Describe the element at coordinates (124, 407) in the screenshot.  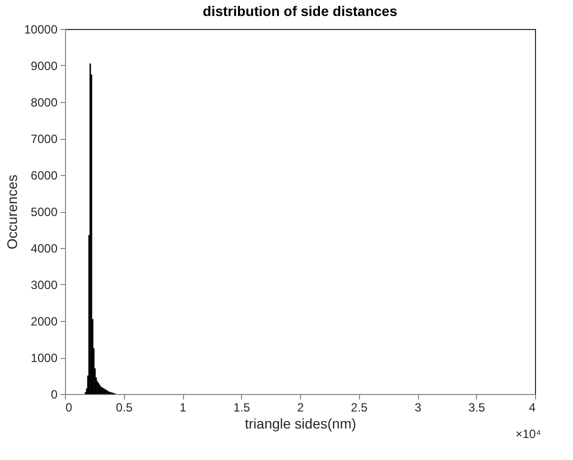
I see `x-tick-label: 0.5` at that location.